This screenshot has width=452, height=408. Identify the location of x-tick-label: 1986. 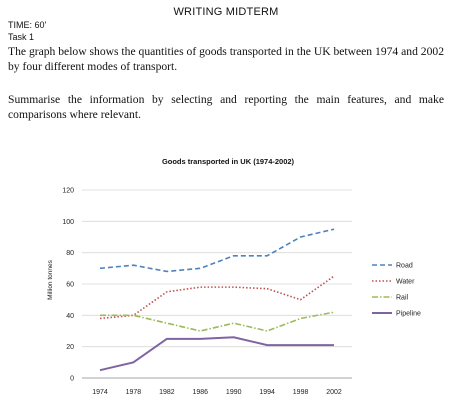
(200, 392).